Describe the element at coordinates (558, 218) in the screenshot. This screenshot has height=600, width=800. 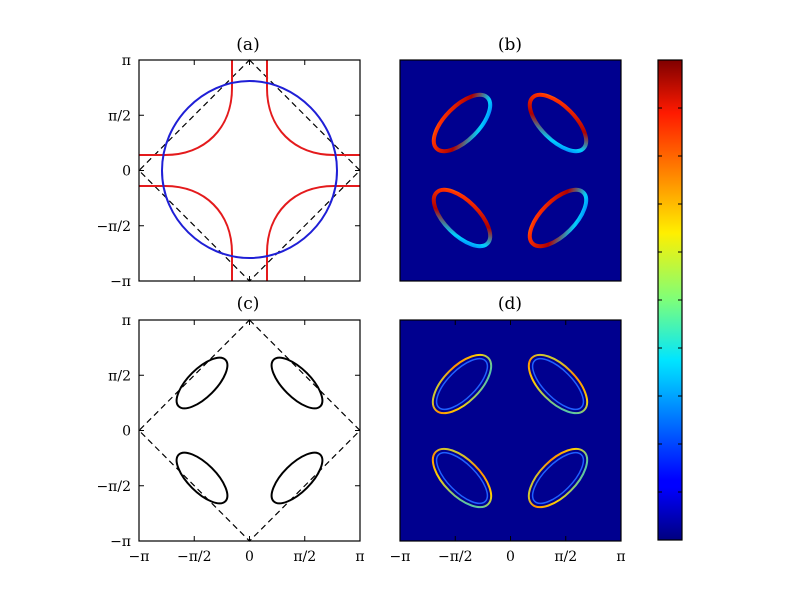
I see `ring-b-br` at that location.